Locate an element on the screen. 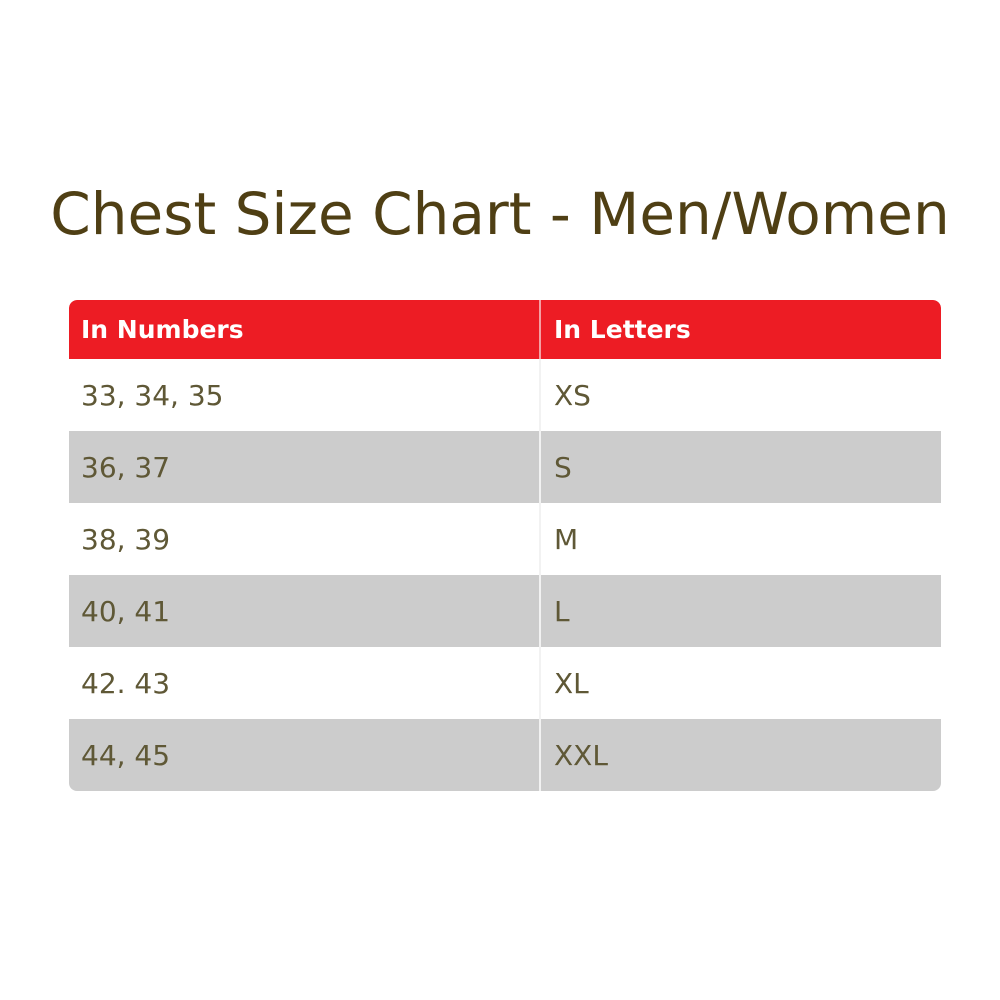  cell-numbers: 38, 39 is located at coordinates (305, 539).